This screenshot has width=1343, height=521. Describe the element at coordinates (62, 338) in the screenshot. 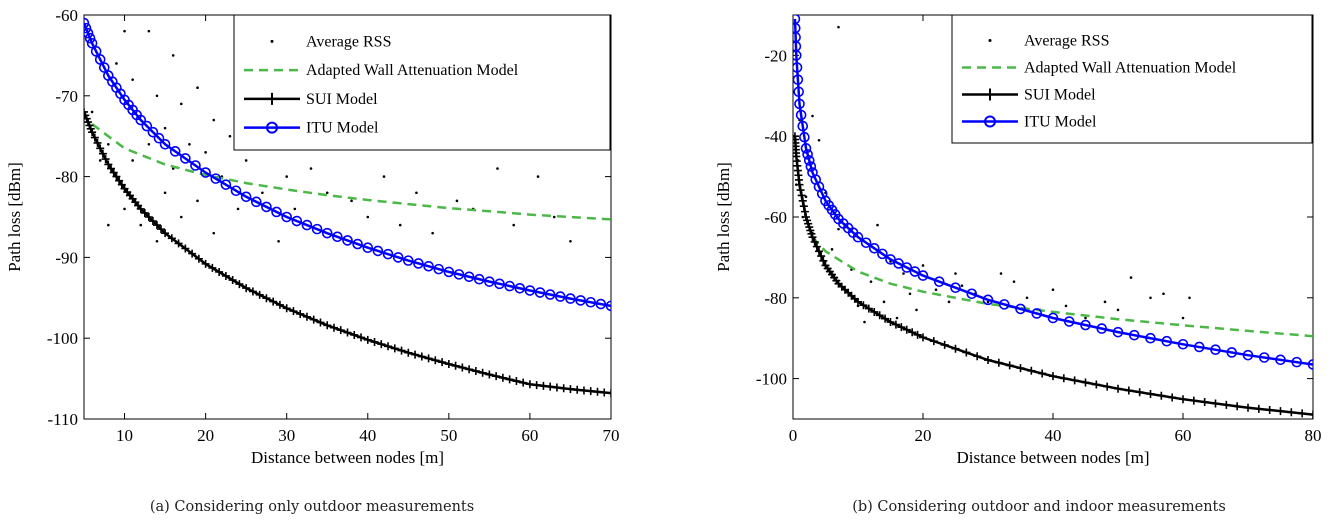

I see `y-tick-label: -100` at that location.